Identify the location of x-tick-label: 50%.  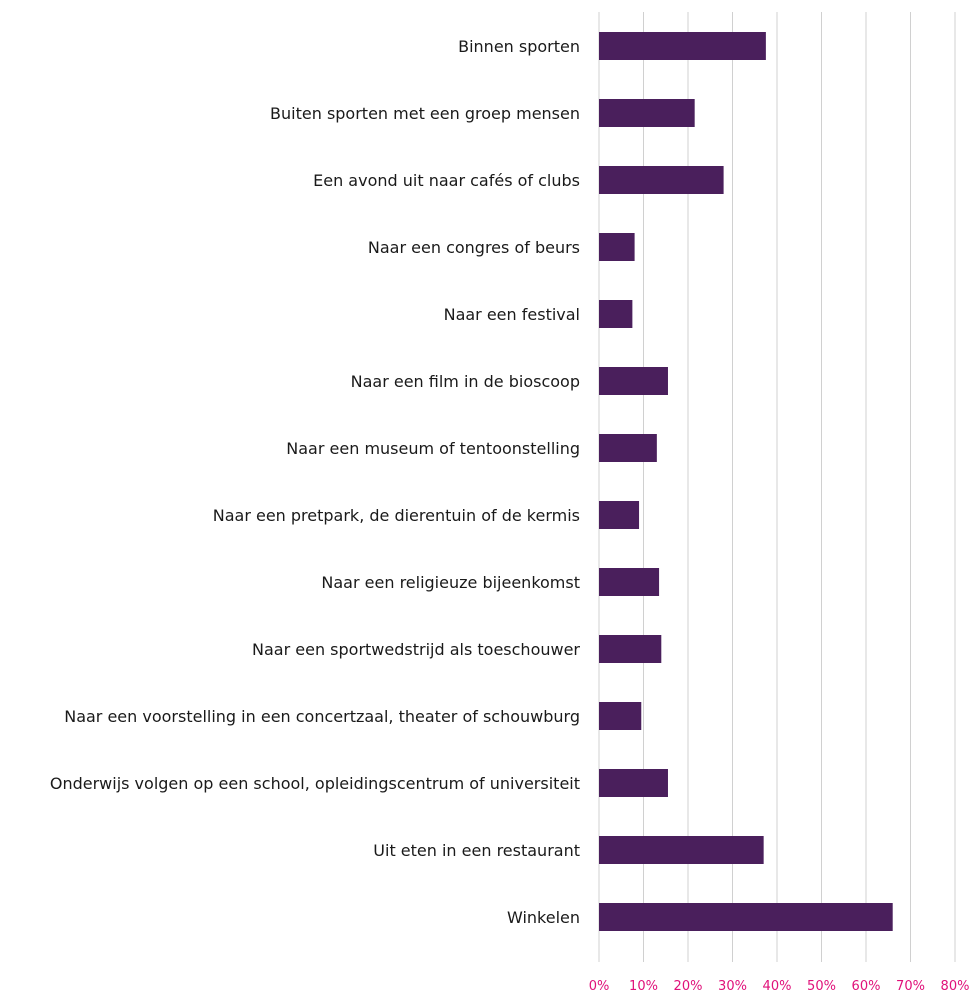
(821, 986).